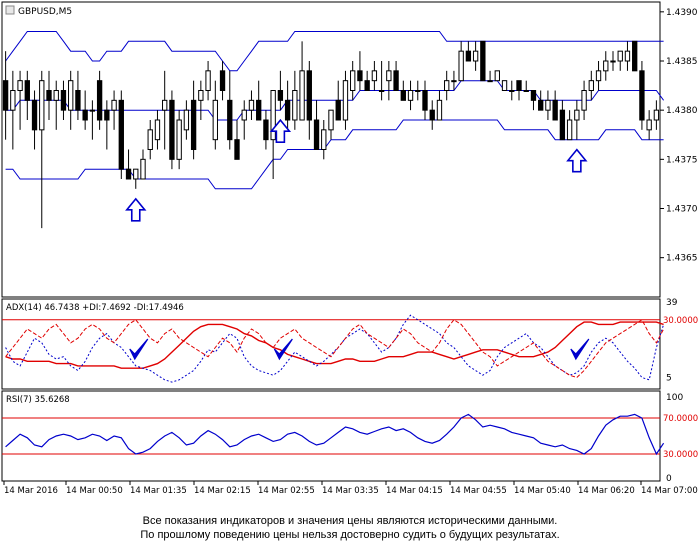  I want to click on adx-level-label-bg, so click(680, 319).